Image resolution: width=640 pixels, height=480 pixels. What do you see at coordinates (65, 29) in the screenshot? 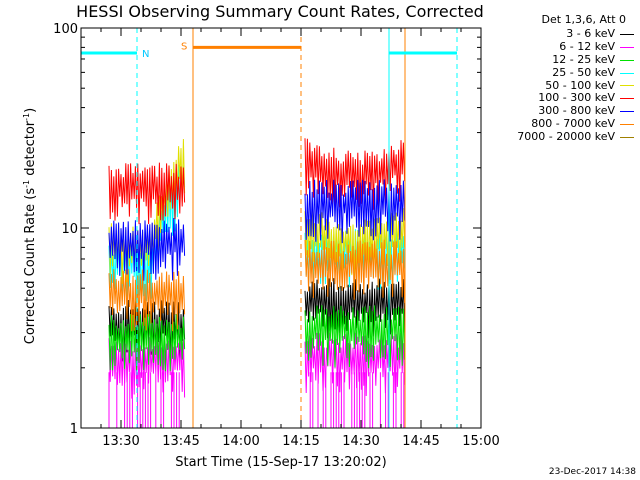
I see `y-tick-label: 100` at bounding box center [65, 29].